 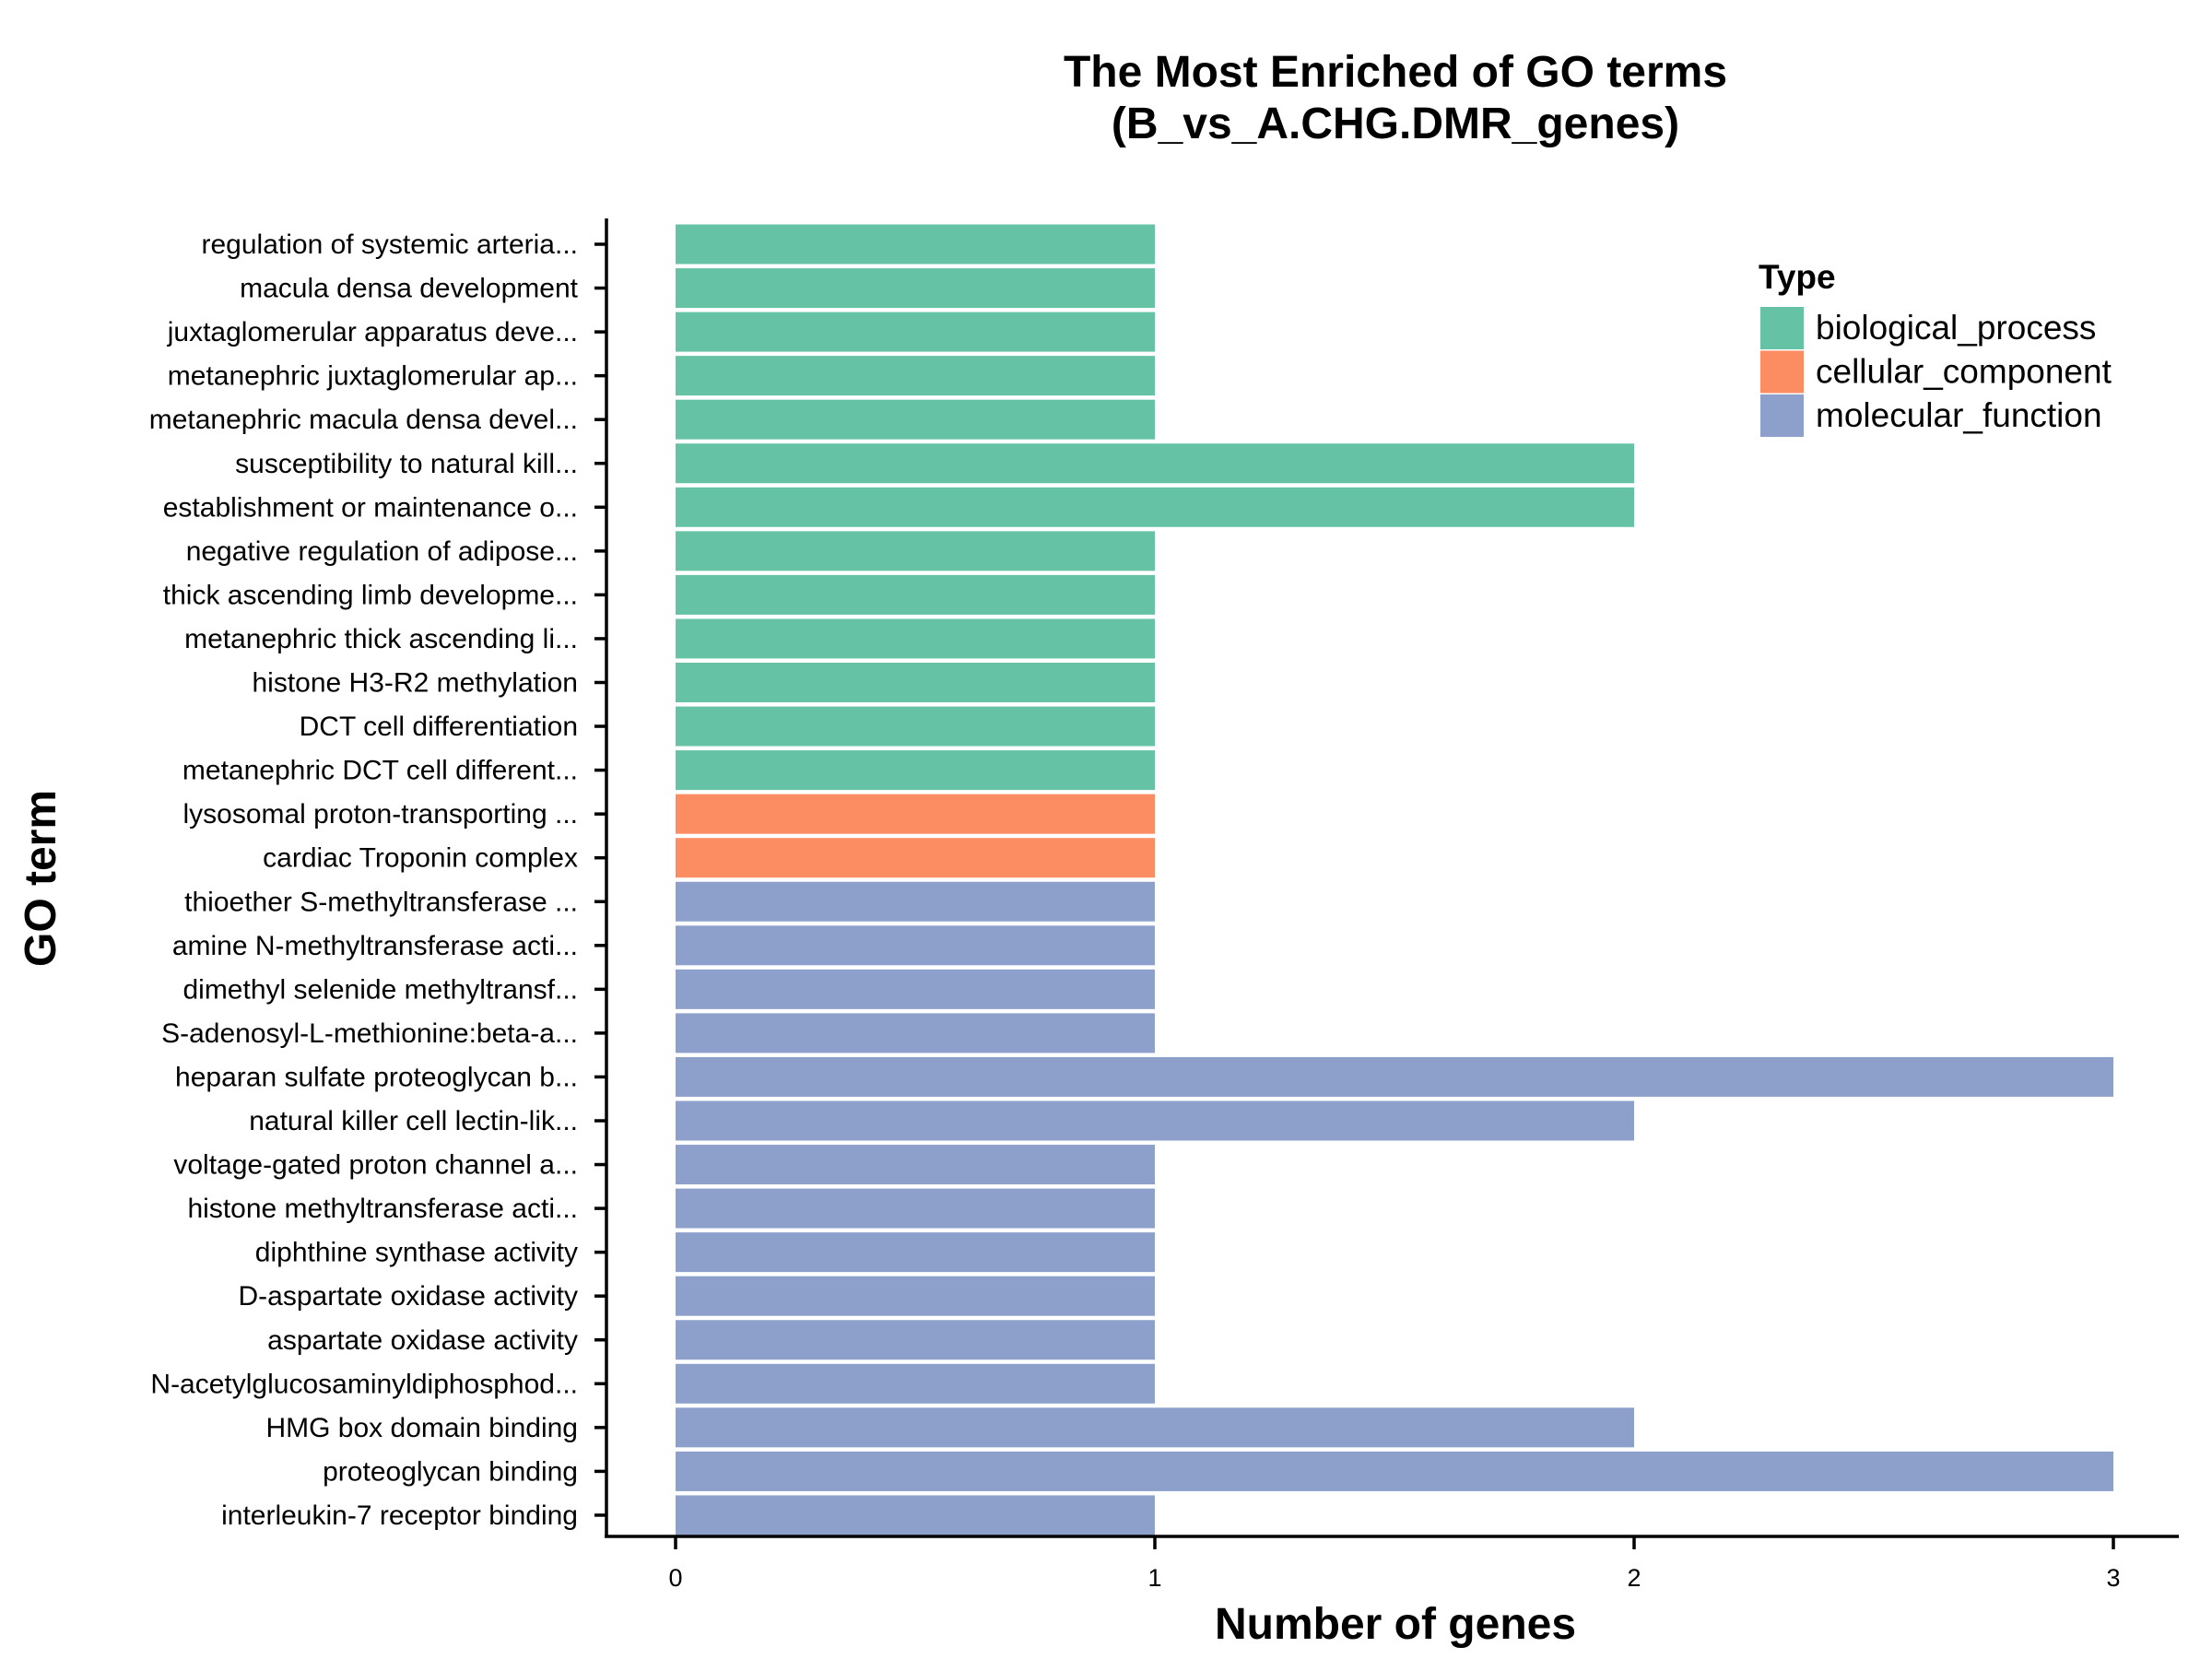 What do you see at coordinates (409, 1296) in the screenshot?
I see `category-label-24: D-aspartate oxidase activity` at bounding box center [409, 1296].